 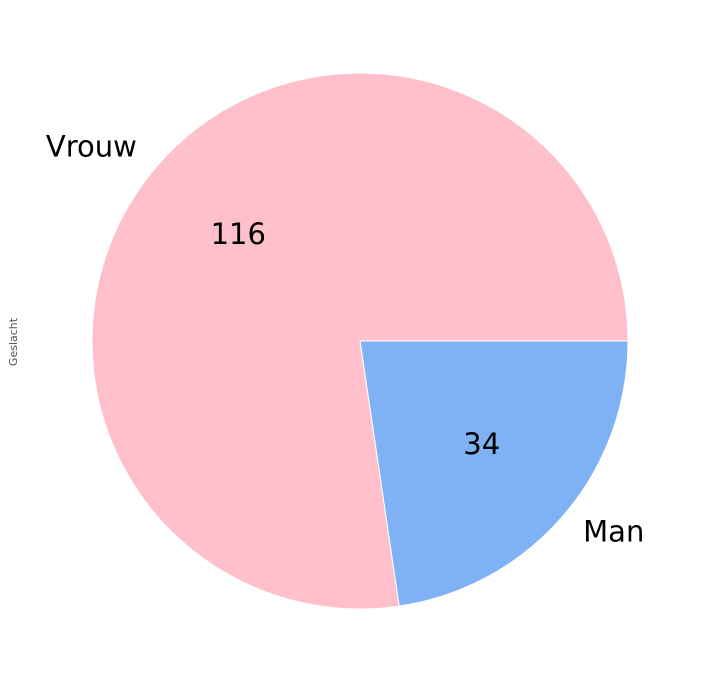 What do you see at coordinates (481, 444) in the screenshot?
I see `value-label-man: 34` at bounding box center [481, 444].